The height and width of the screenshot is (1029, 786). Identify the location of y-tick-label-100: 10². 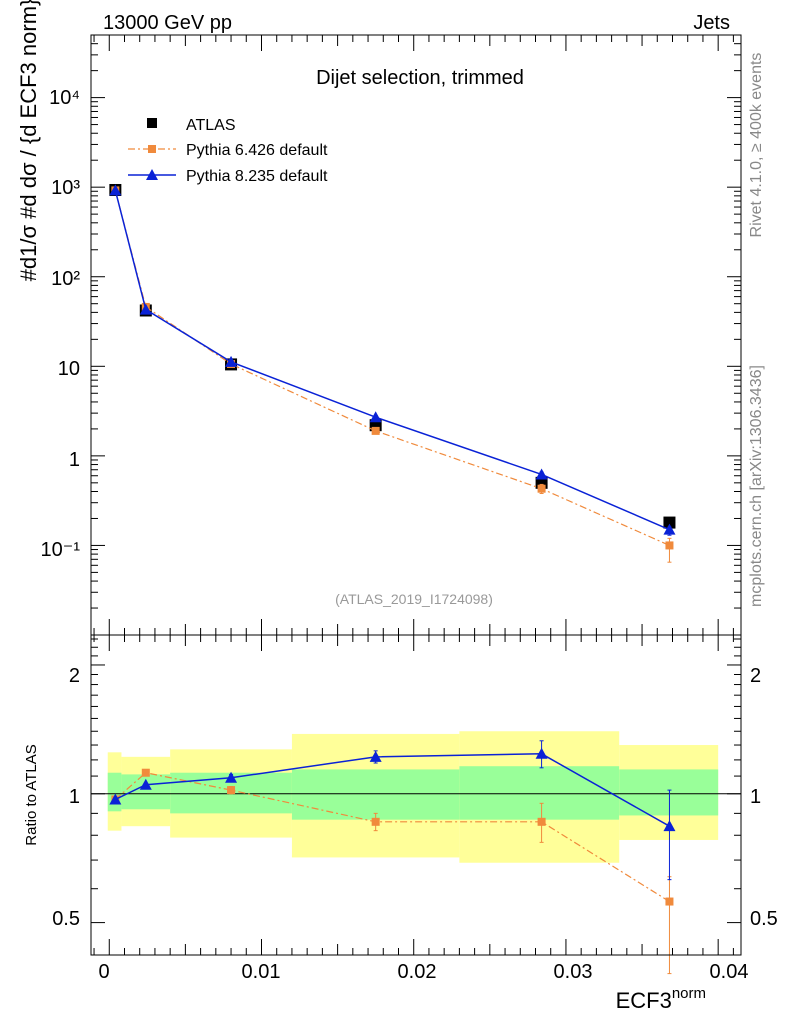
(65, 279).